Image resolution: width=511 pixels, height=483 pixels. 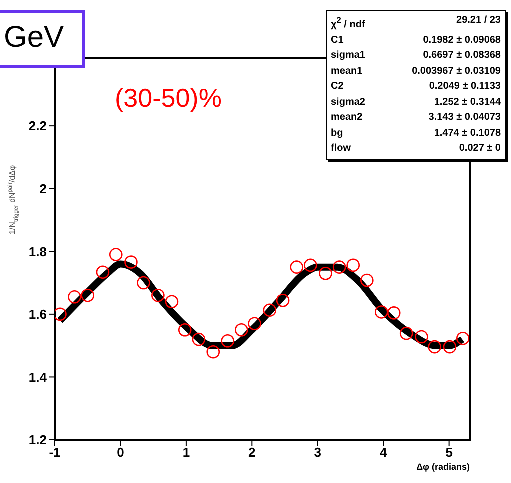 What do you see at coordinates (416, 40) in the screenshot?
I see `text: C1 0.1982 ± 0.09068` at bounding box center [416, 40].